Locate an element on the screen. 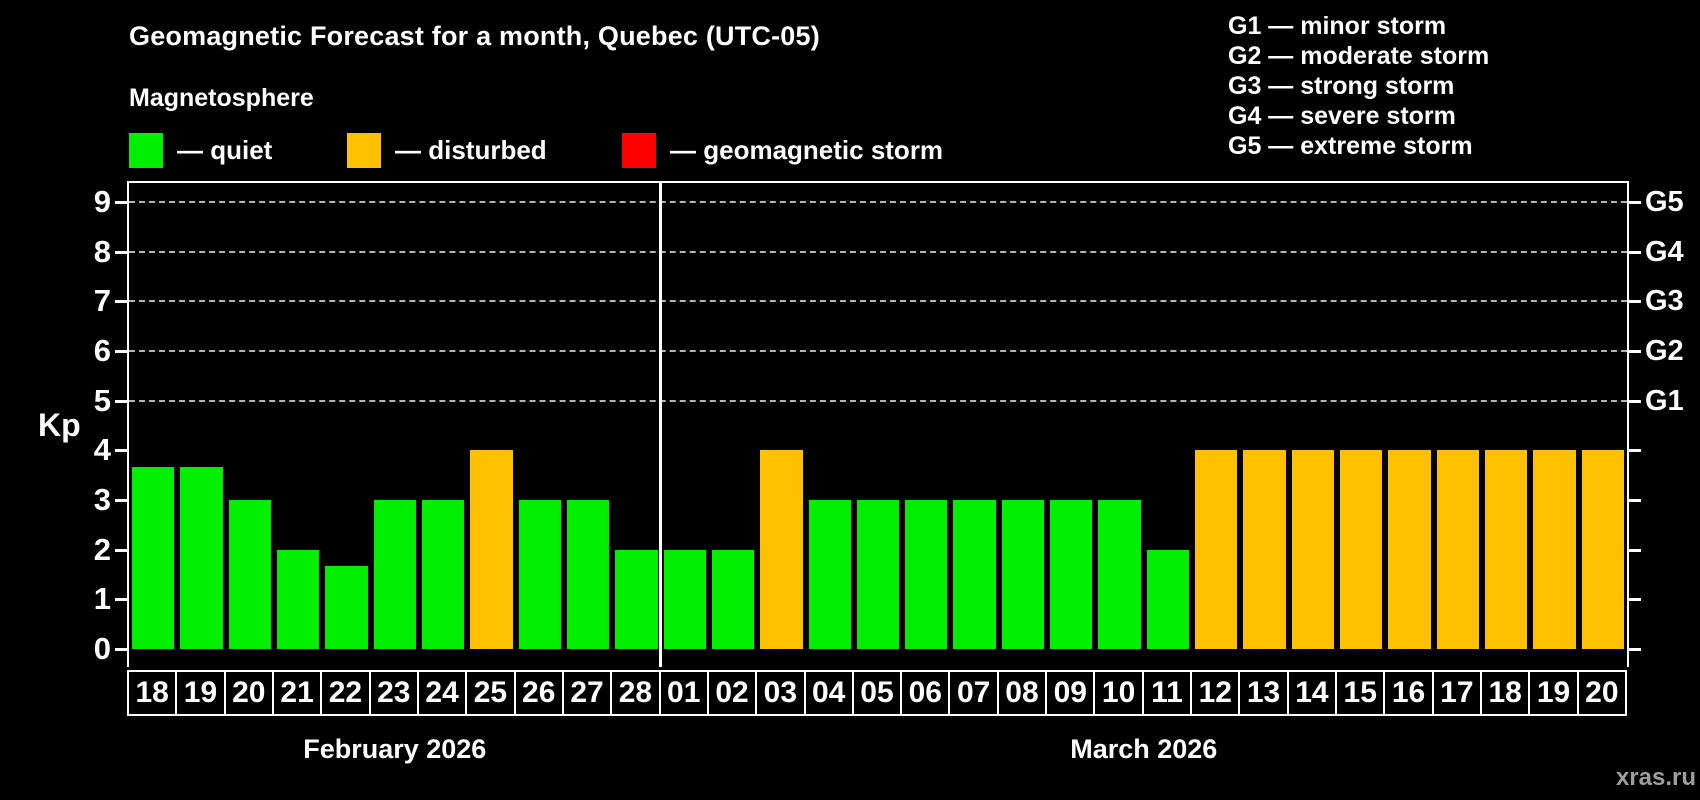 The width and height of the screenshot is (1700, 800). legend-item-quiet: — quiet is located at coordinates (200, 150).